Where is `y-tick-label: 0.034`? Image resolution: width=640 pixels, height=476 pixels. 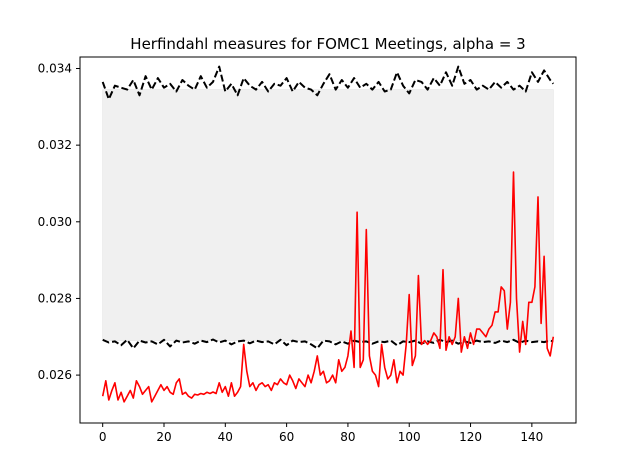
y-tick-label: 0.034 is located at coordinates (55, 68).